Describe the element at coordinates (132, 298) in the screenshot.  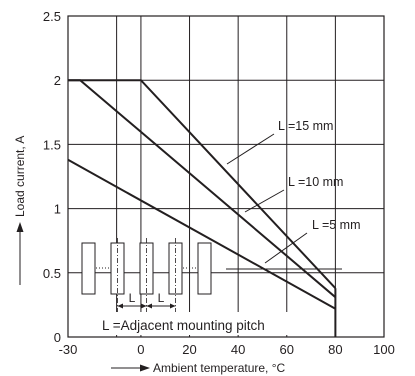
I see `pitch-label-1: L` at that location.